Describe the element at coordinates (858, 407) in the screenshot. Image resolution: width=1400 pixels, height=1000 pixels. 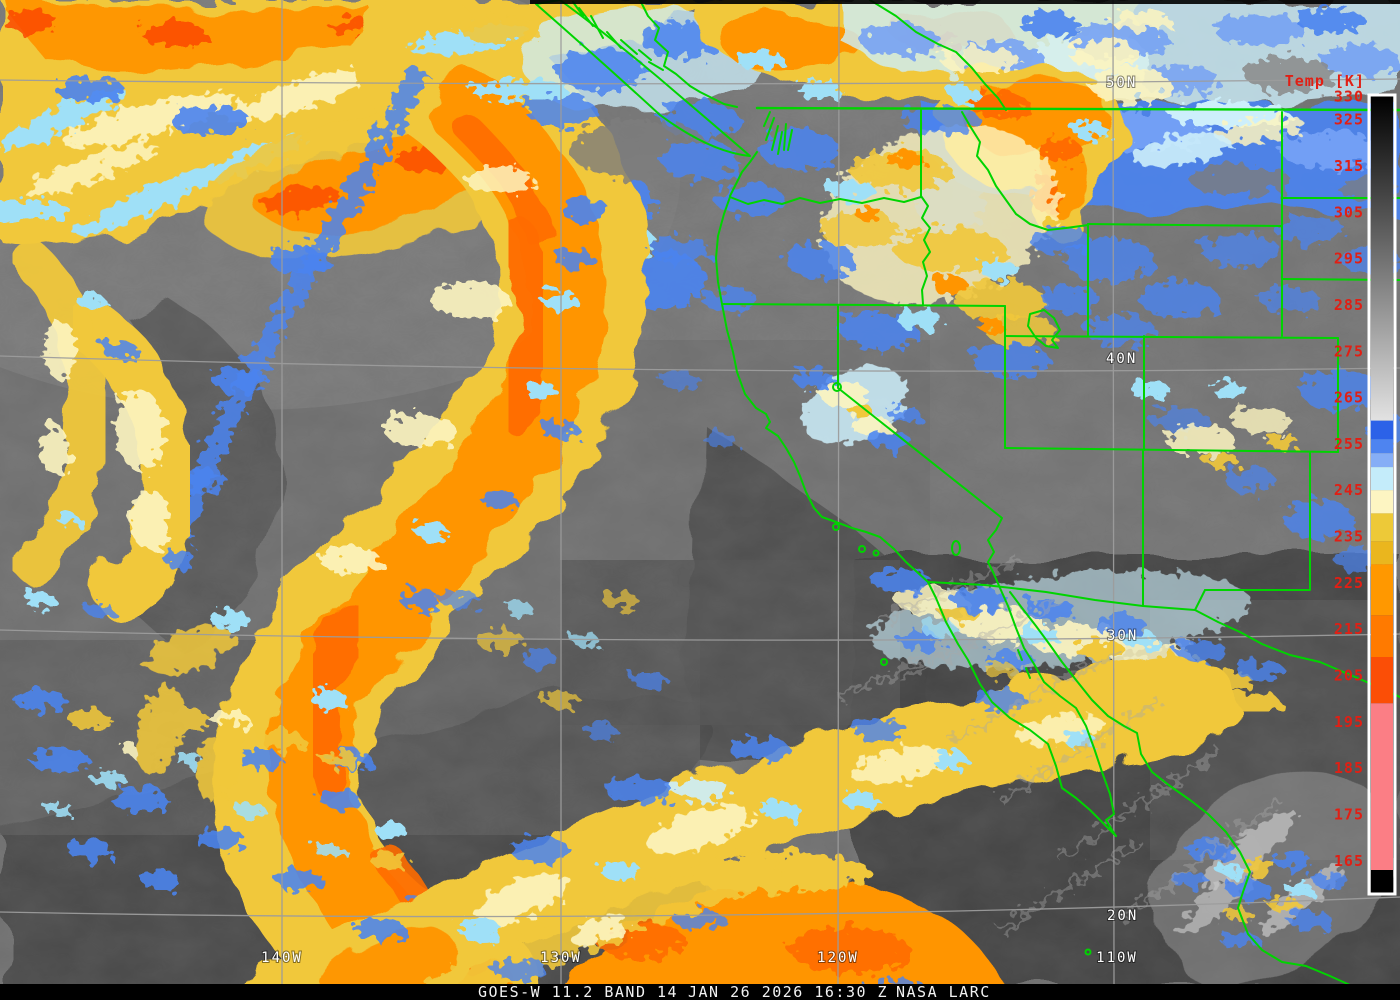
I see `sierra-nevada-cloud-patch` at that location.